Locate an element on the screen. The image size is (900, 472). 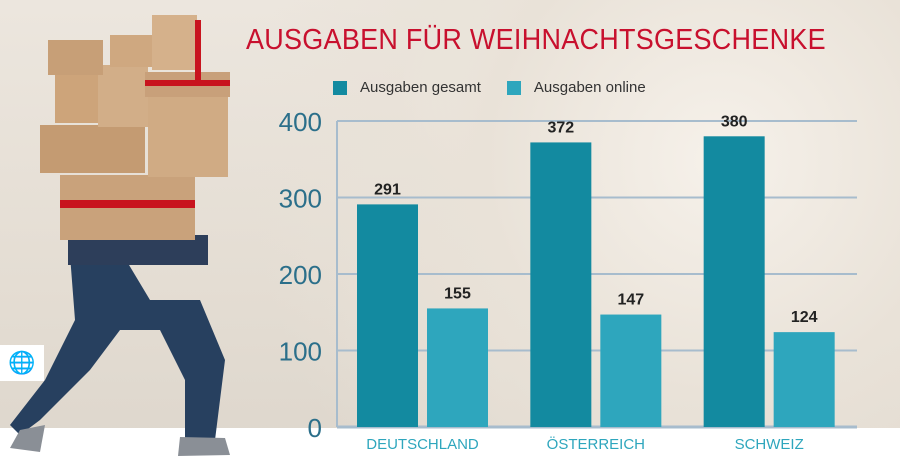
data-label: 147 is located at coordinates (630, 300).